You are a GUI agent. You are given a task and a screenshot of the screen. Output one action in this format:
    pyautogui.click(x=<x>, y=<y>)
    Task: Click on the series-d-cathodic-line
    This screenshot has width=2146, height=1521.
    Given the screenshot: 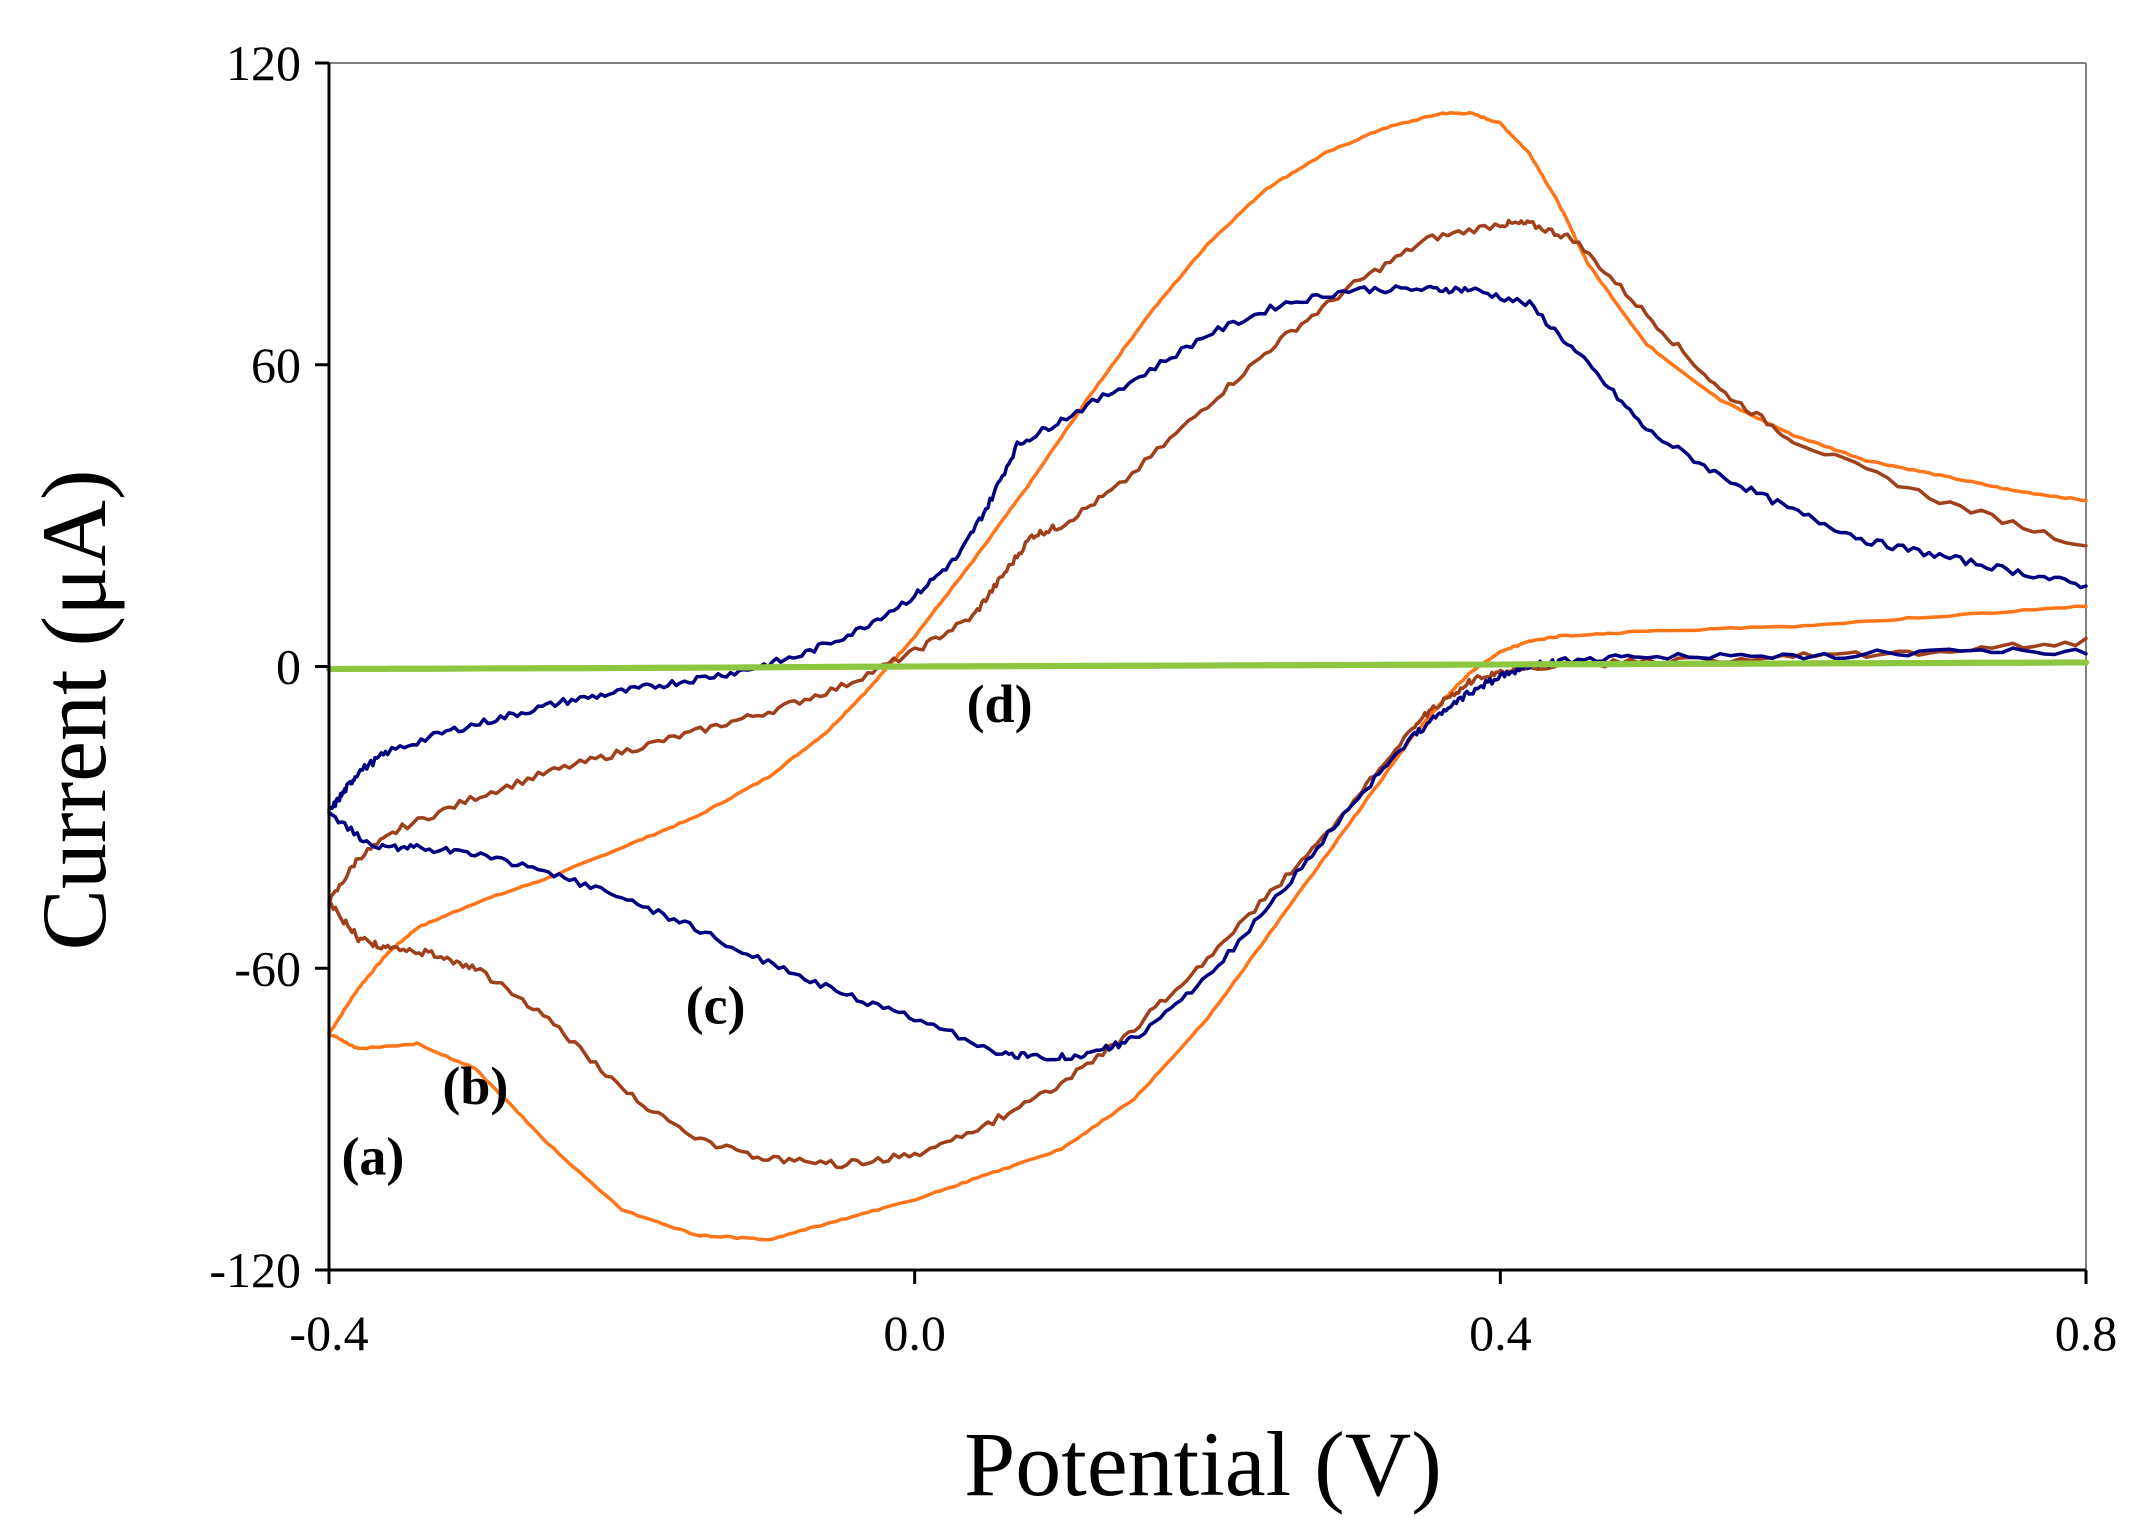 What is the action you would take?
    pyautogui.click(x=1207, y=665)
    